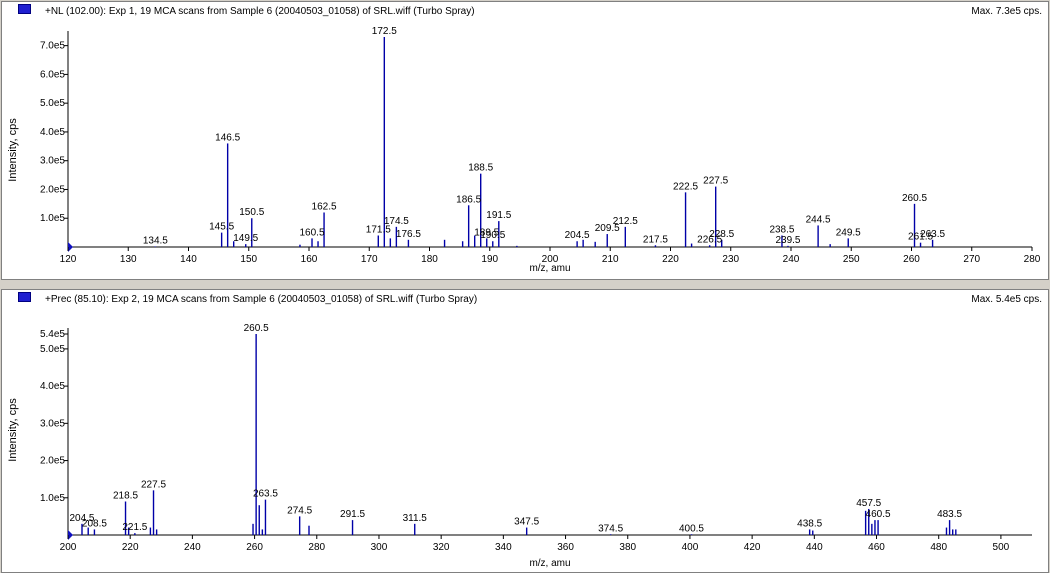 The width and height of the screenshot is (1050, 573). What do you see at coordinates (221, 227) in the screenshot?
I see `peak-label: 145.5` at bounding box center [221, 227].